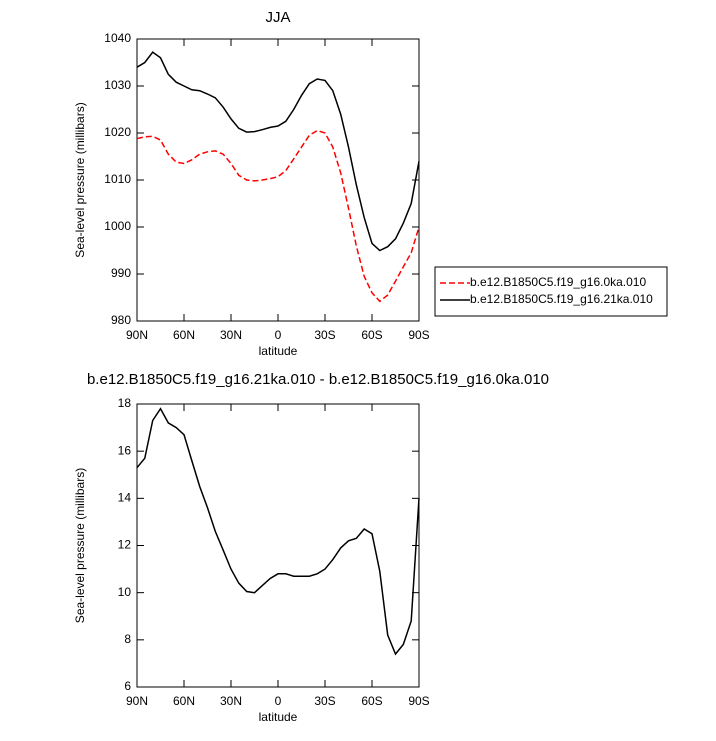  What do you see at coordinates (117, 179) in the screenshot?
I see `y-tick-label: 1010` at bounding box center [117, 179].